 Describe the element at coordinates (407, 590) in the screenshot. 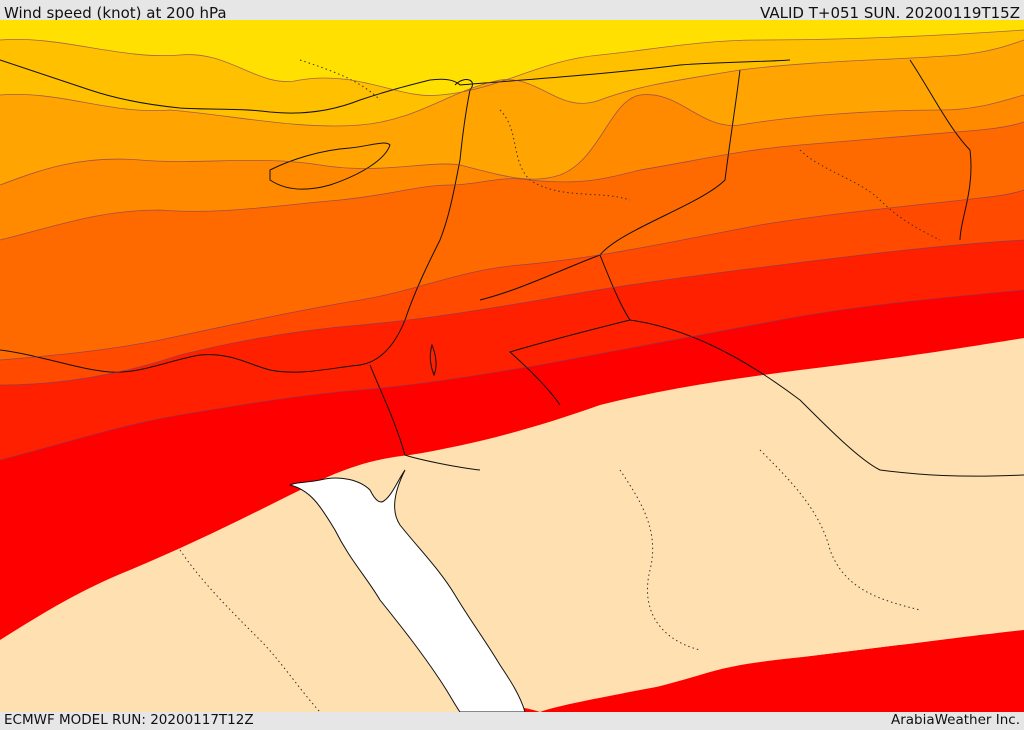

I see `red-sea` at that location.